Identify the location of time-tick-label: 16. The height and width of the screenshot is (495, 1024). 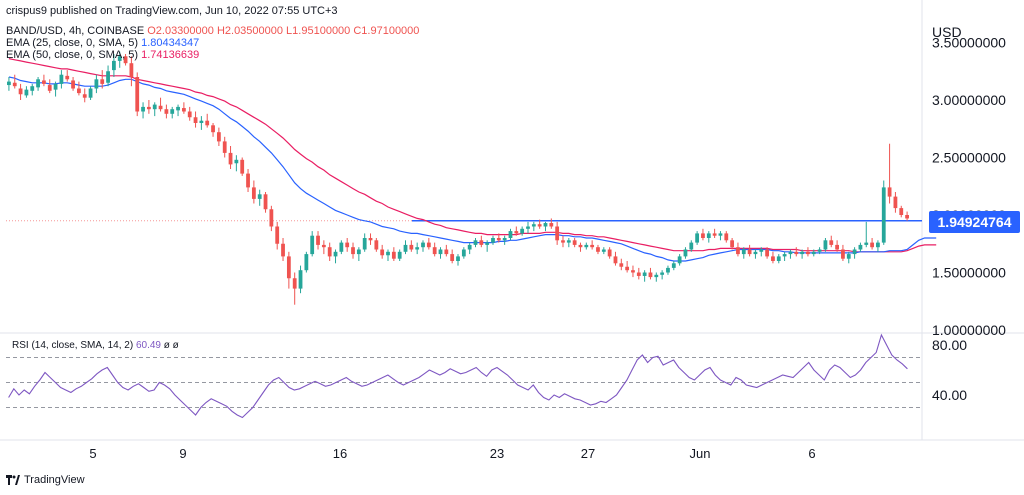
(340, 453).